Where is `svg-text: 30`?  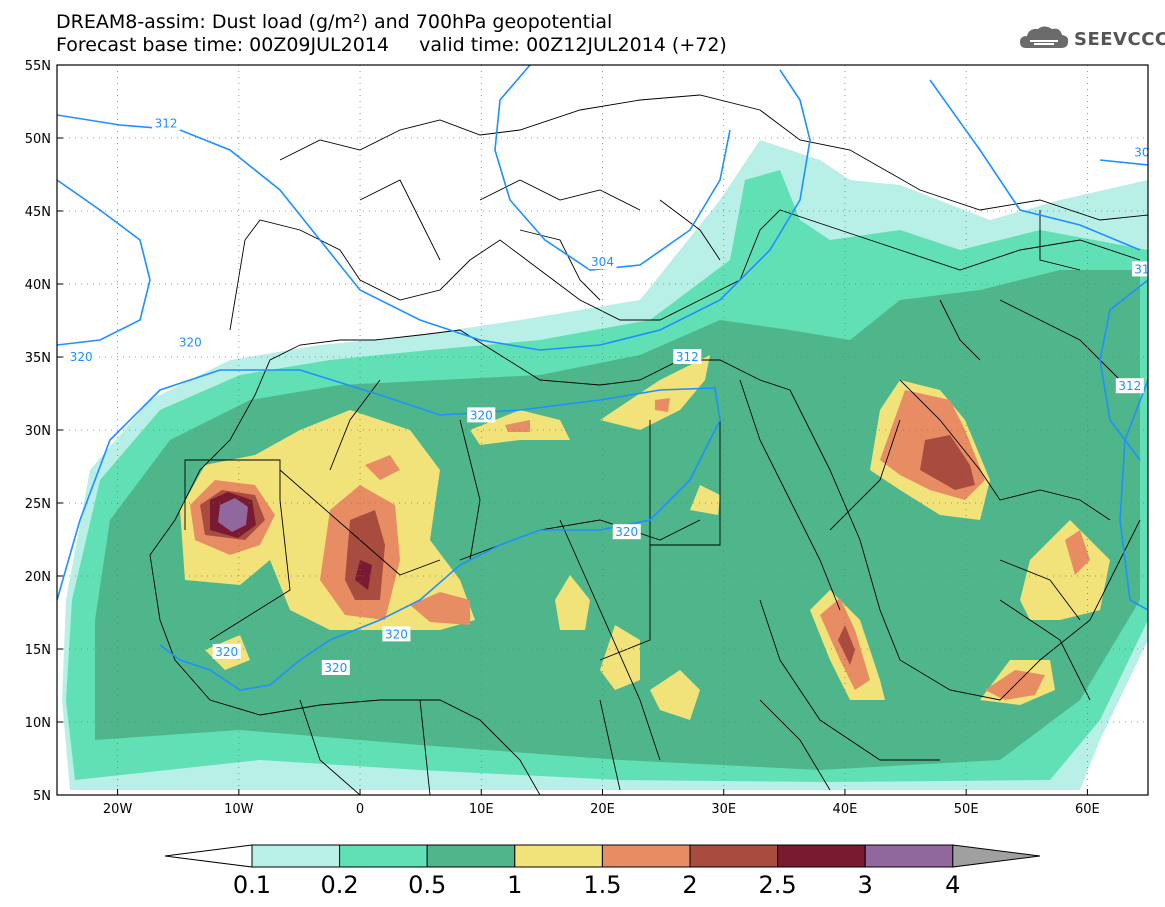
svg-text: 30 is located at coordinates (1141, 153).